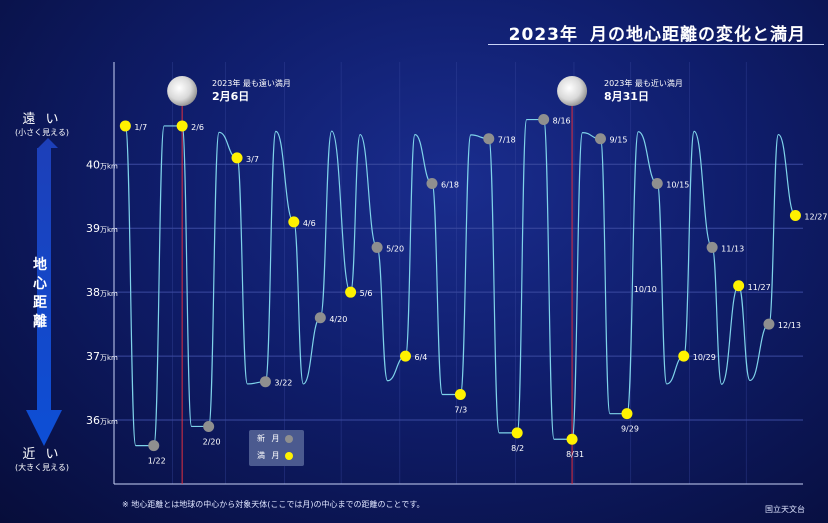 Image resolution: width=828 pixels, height=523 pixels. I want to click on legend-new-moon: 新 月, so click(269, 438).